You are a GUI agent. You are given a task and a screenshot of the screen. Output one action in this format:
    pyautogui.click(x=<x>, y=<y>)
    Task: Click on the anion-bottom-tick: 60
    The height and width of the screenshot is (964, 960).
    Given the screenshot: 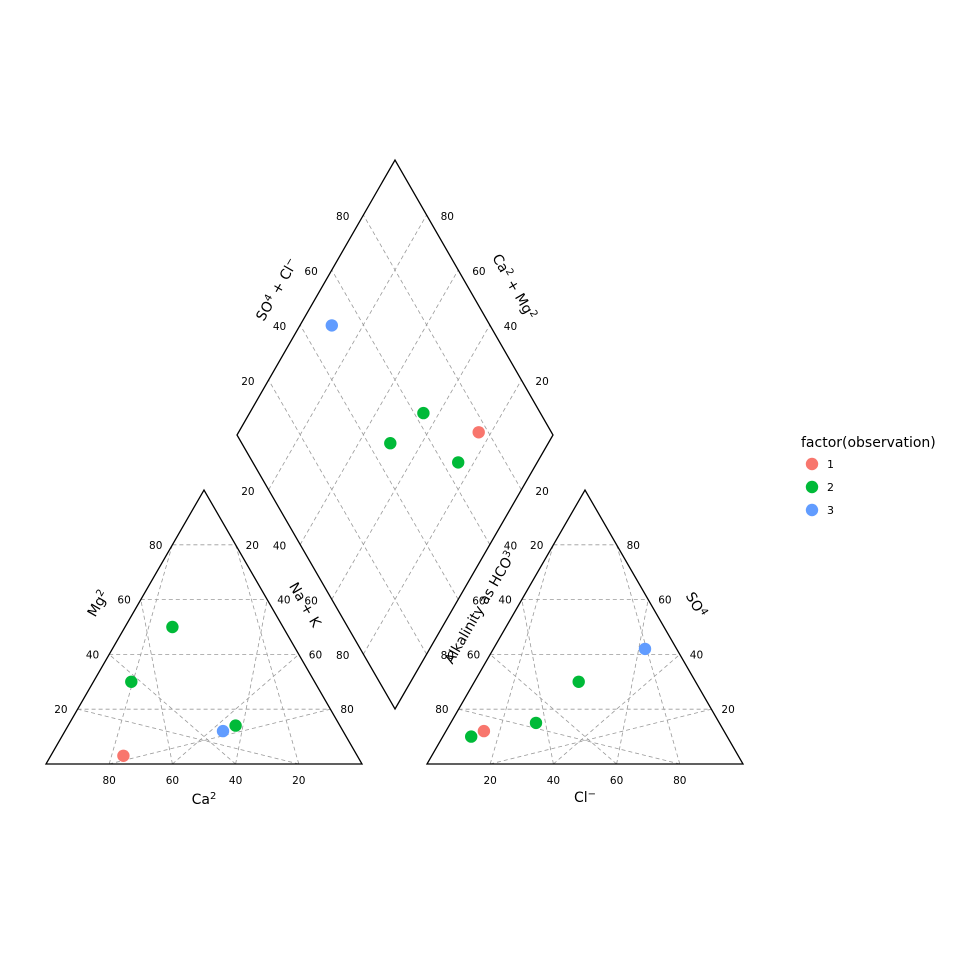 What is the action you would take?
    pyautogui.click(x=616, y=781)
    